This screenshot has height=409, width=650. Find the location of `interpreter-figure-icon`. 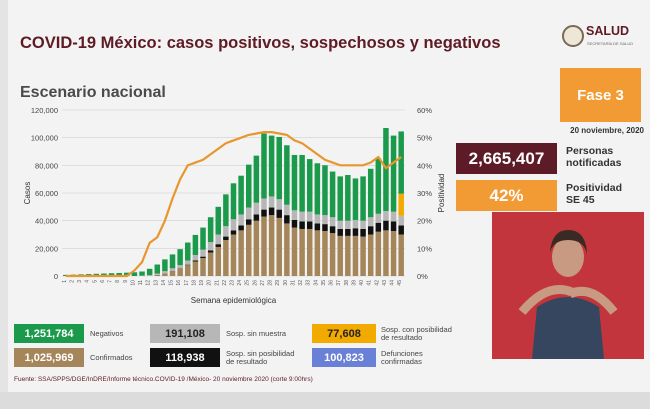

interpreter-figure-icon is located at coordinates (568, 294).